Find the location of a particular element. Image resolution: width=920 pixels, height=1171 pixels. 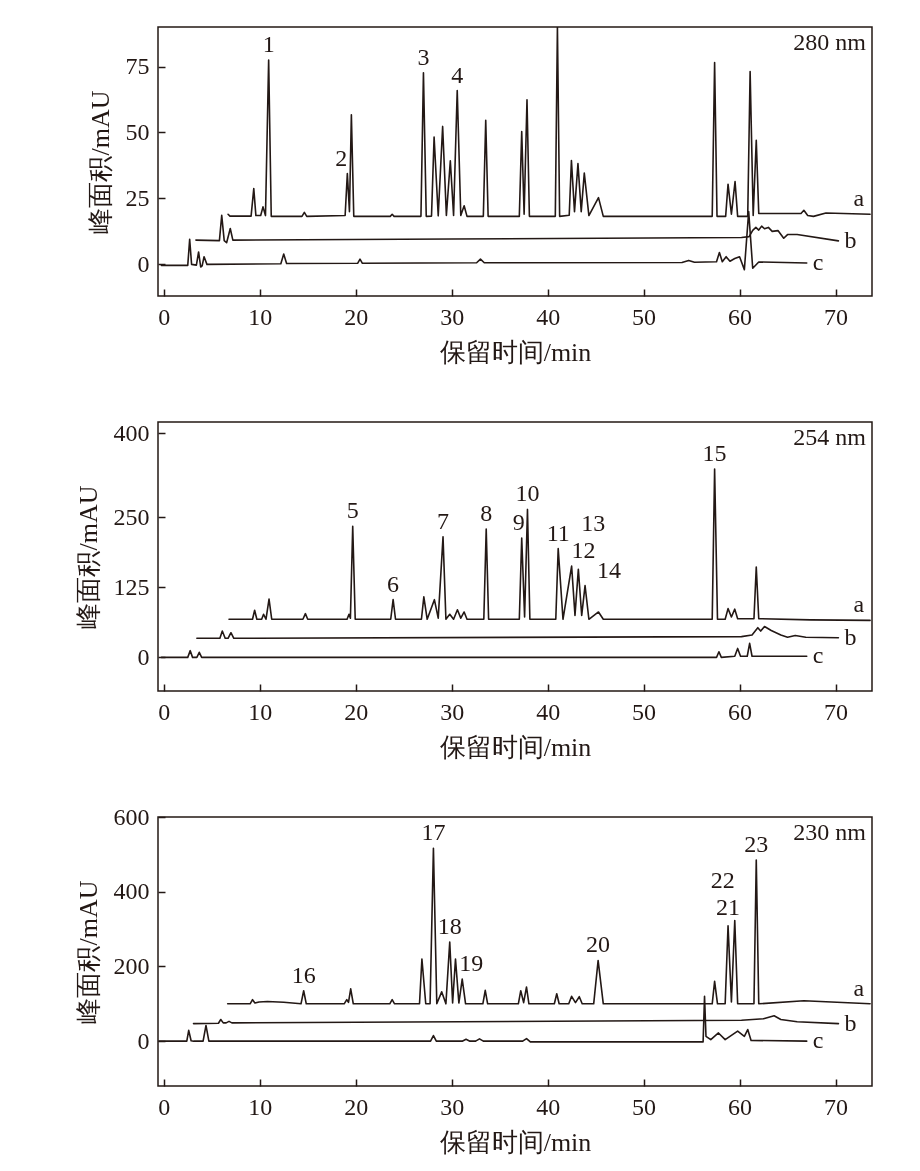

annotation: 1 is located at coordinates (268, 43).